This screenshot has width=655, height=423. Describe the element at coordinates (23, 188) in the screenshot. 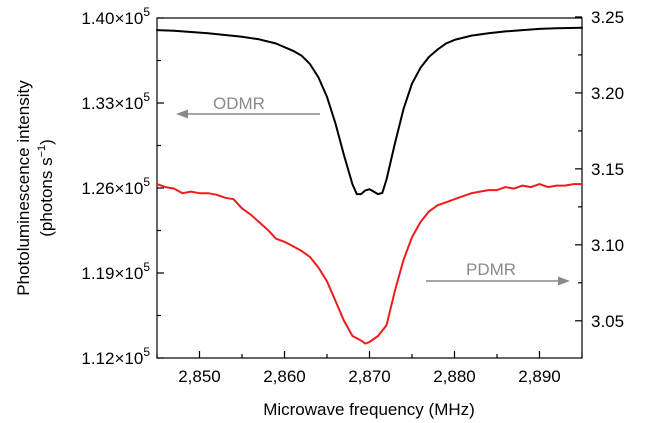

I see `y-axis-title-line1: Photoluminescence intensity` at that location.